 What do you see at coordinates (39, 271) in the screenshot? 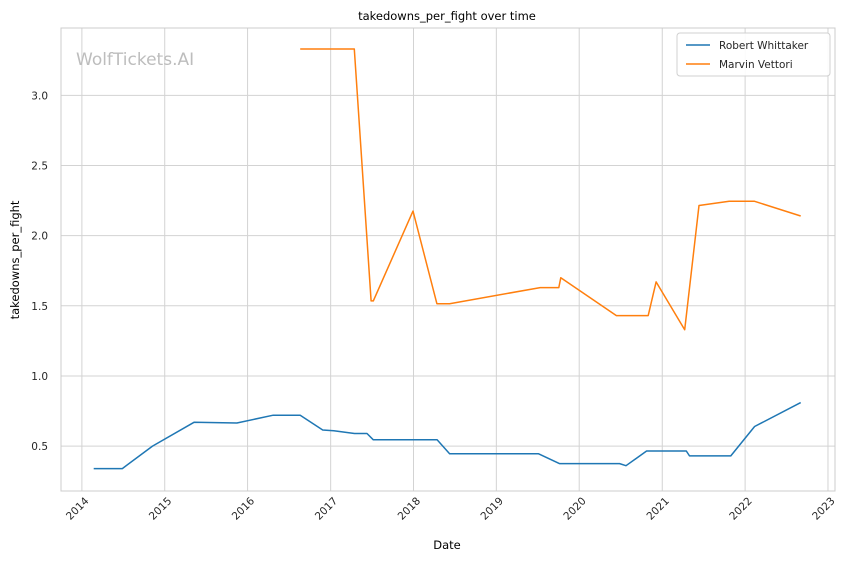
I see `y-axis-ticks: 0.5 1.0 1.5 2.0 2.5 3.0` at bounding box center [39, 271].